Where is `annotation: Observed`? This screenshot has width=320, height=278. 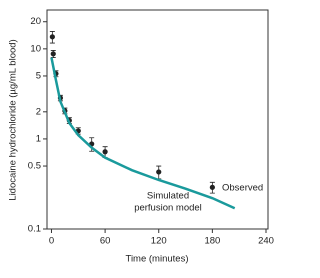
annotation: Observed is located at coordinates (242, 188).